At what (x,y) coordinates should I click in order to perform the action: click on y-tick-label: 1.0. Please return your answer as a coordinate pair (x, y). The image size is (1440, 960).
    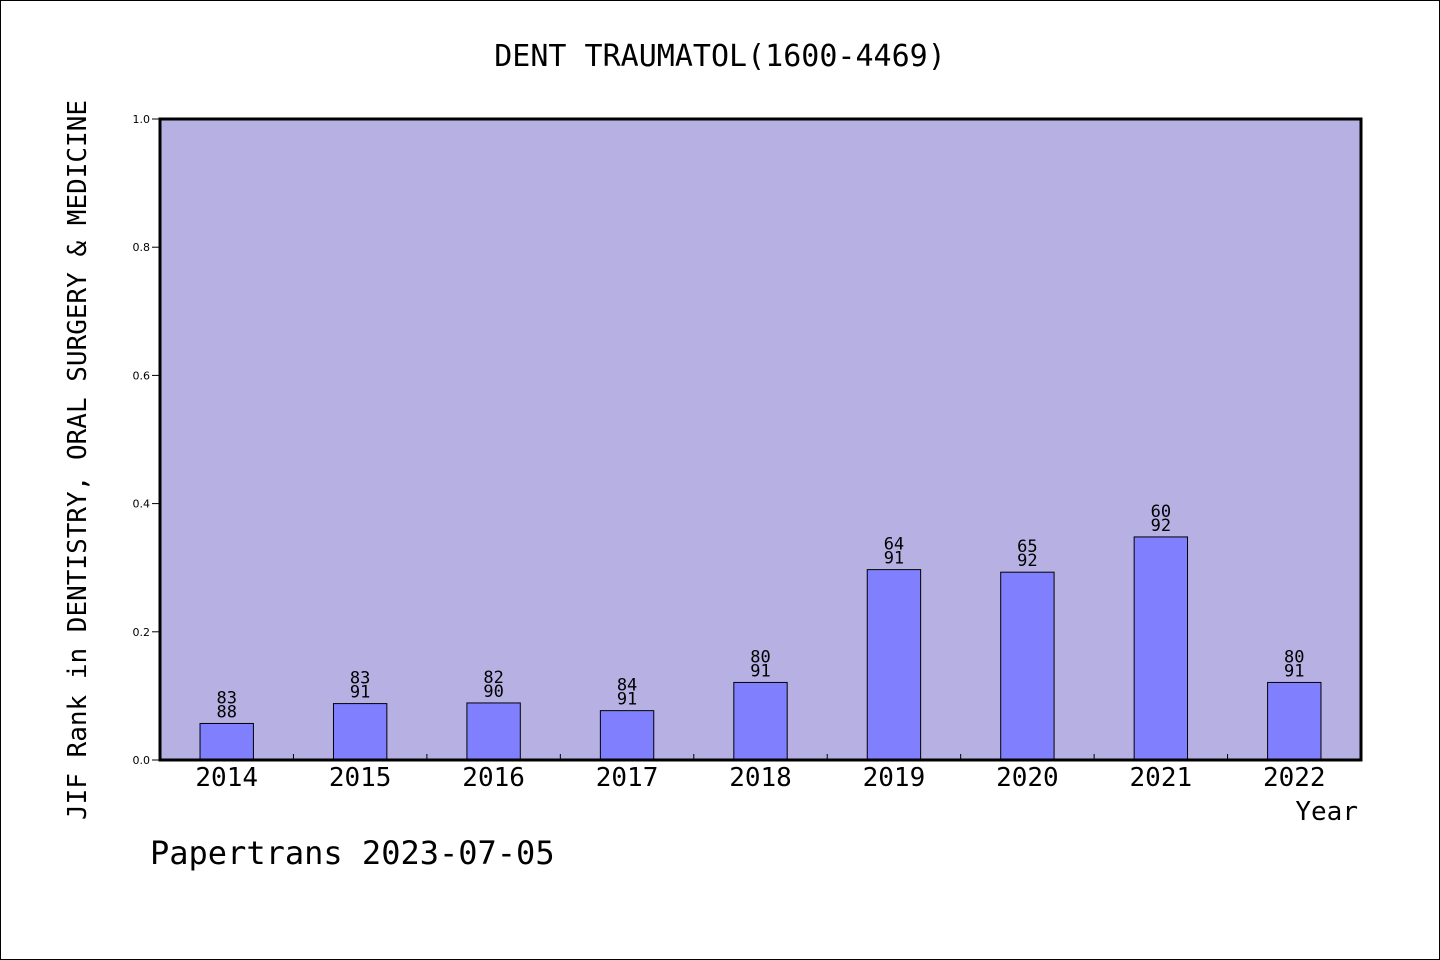
    Looking at the image, I should click on (142, 119).